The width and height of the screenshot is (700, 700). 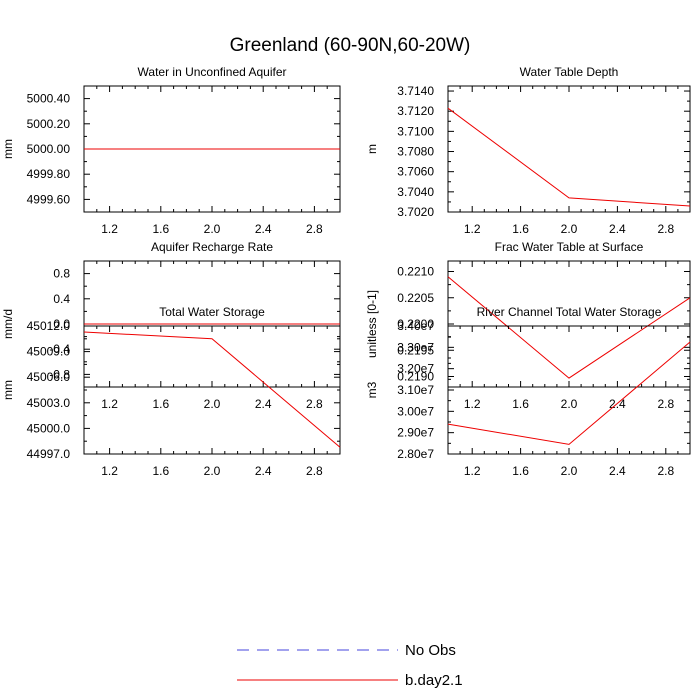 What do you see at coordinates (372, 389) in the screenshot?
I see `y-axis-label: m3` at bounding box center [372, 389].